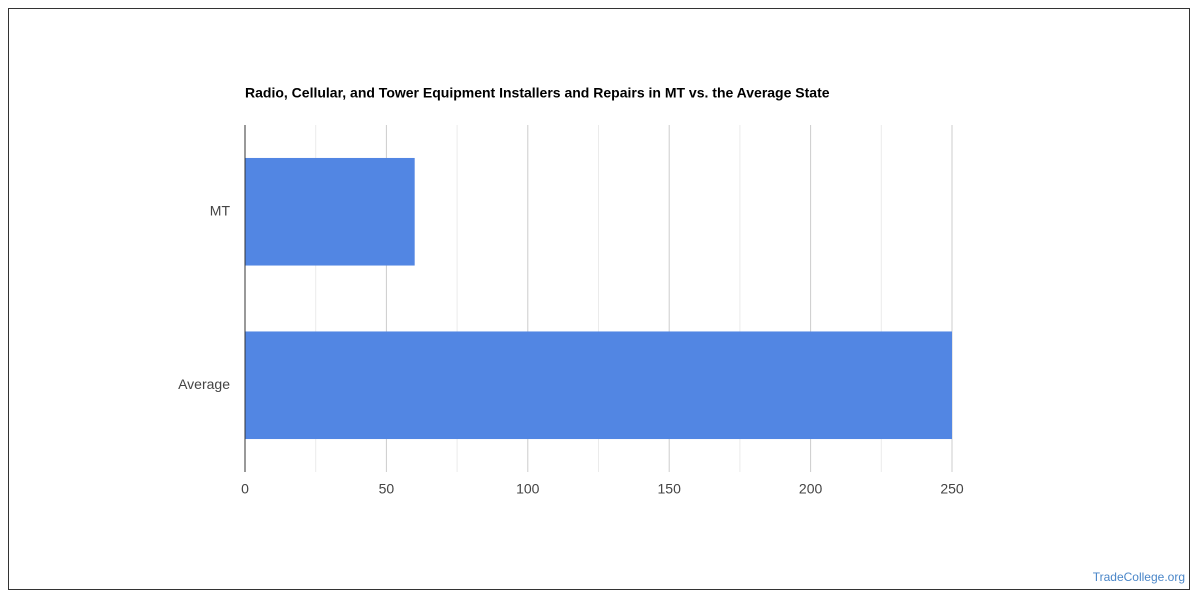 This screenshot has width=1200, height=600. What do you see at coordinates (245, 489) in the screenshot?
I see `x-tick-label: 0` at bounding box center [245, 489].